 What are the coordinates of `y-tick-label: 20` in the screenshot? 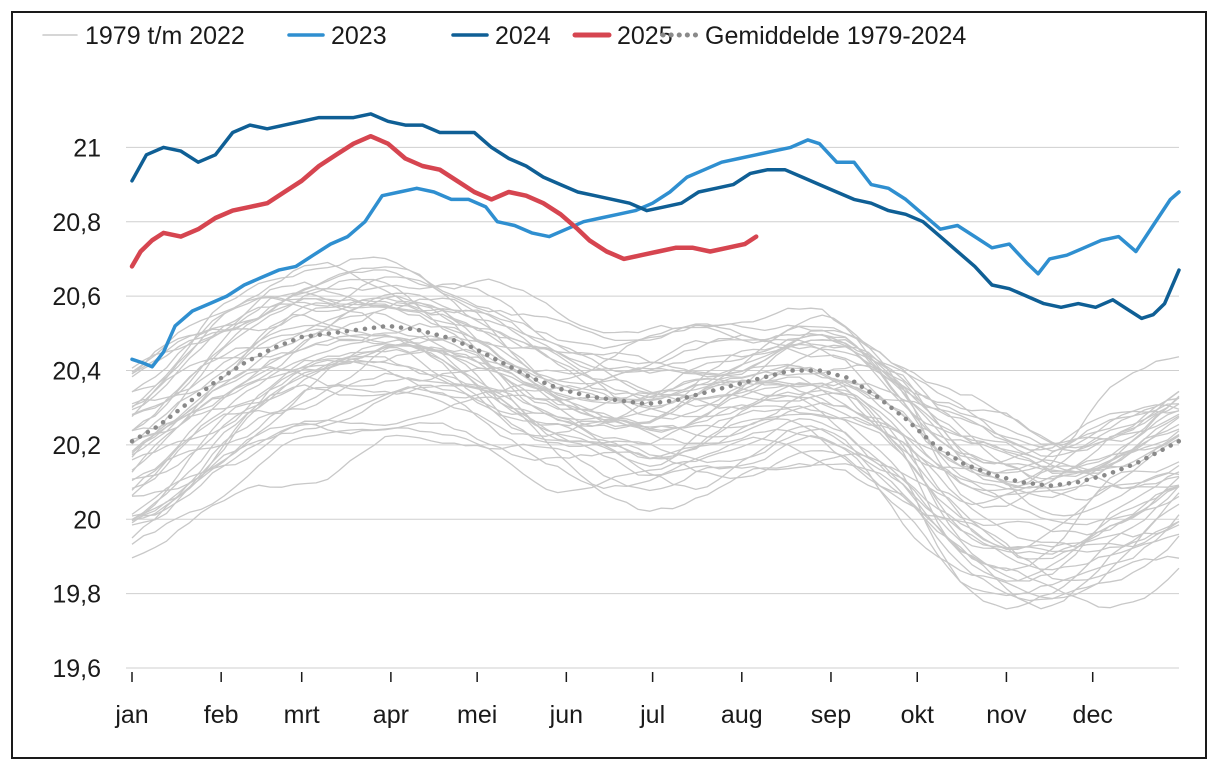 It's located at (87, 520).